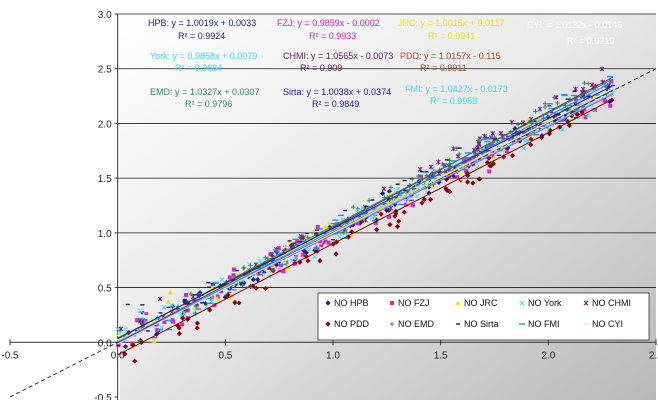 The height and width of the screenshot is (400, 658). Describe the element at coordinates (545, 303) in the screenshot. I see `legend-label: NO York` at that location.